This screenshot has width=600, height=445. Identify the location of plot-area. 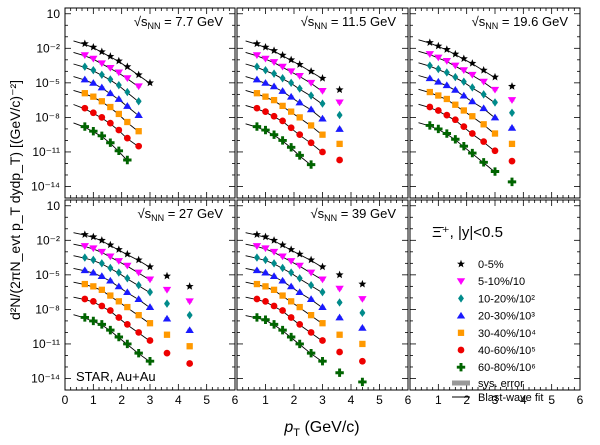
(467, 112).